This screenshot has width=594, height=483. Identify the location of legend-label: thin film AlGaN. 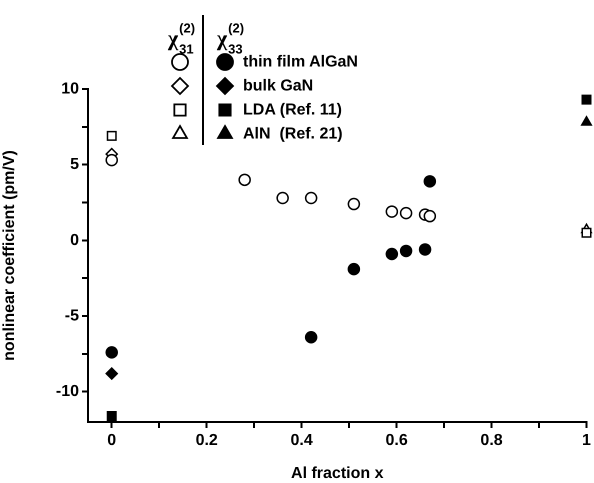
(300, 61).